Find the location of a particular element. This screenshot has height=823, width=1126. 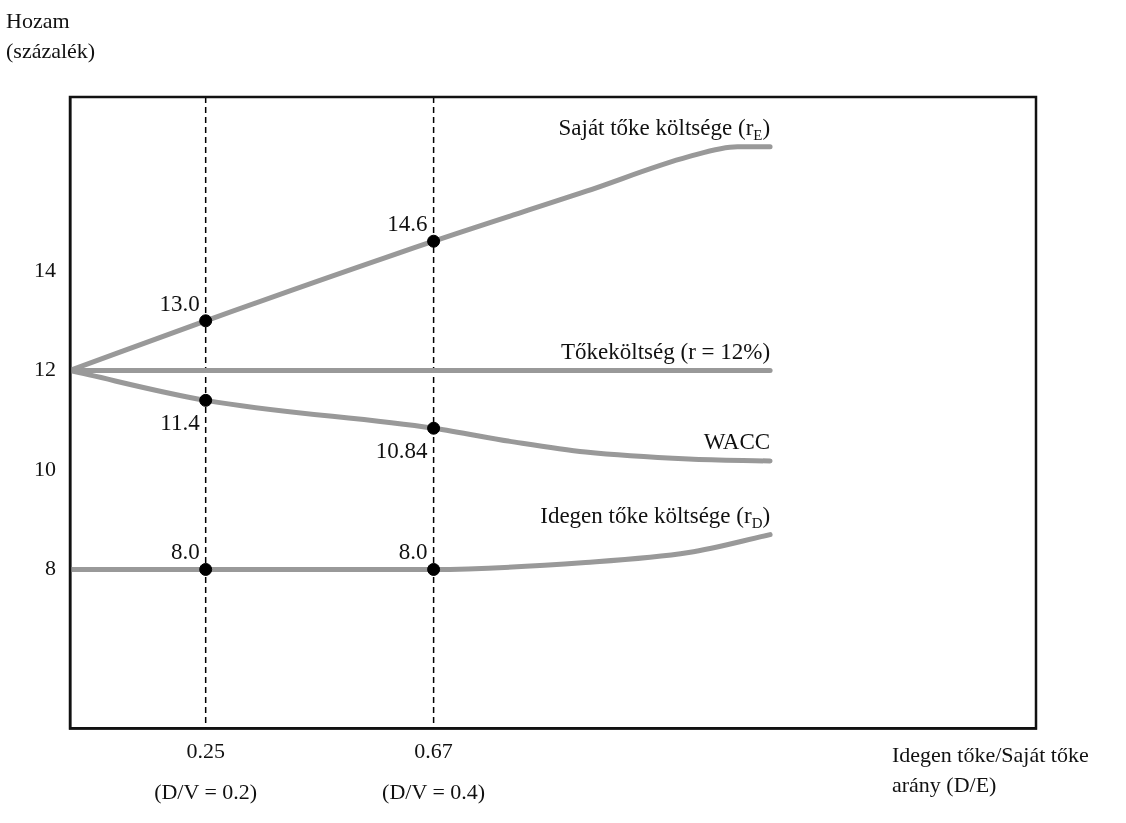

x-tick-label: 0.25 is located at coordinates (205, 750).